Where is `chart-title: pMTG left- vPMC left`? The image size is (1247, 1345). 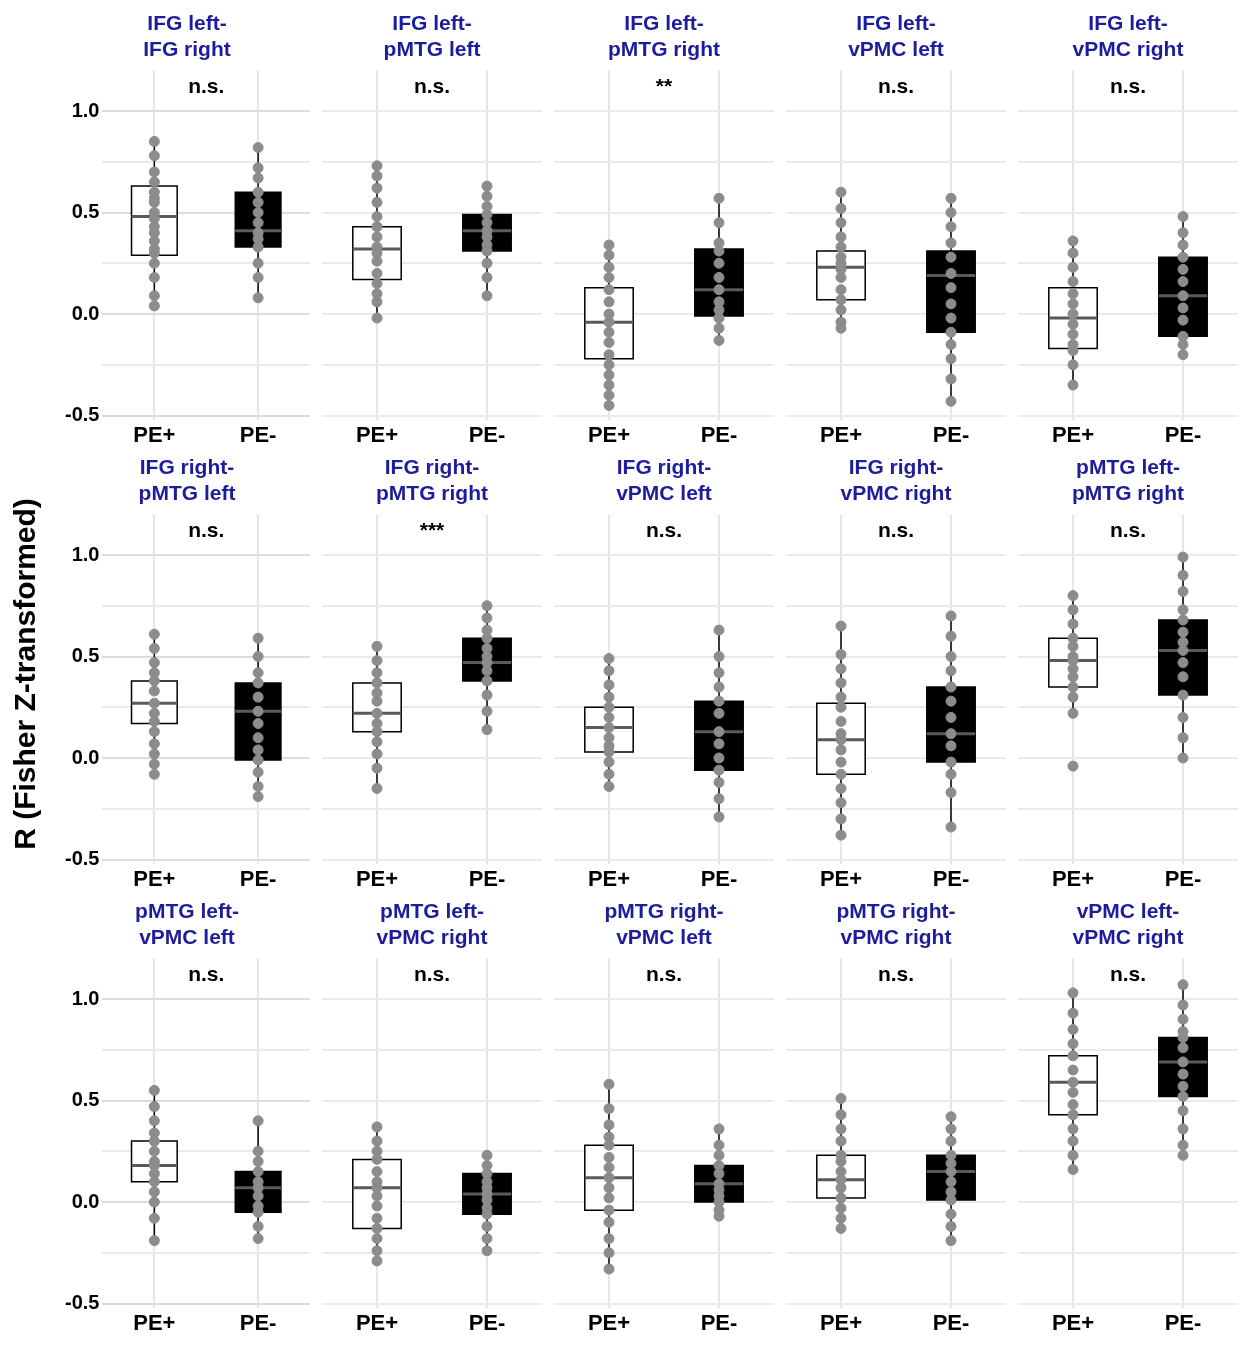 chart-title: pMTG left- vPMC left is located at coordinates (187, 923).